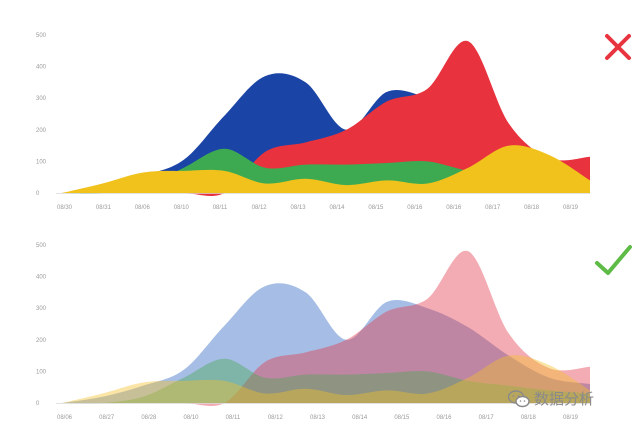 This screenshot has width=640, height=436. What do you see at coordinates (149, 418) in the screenshot?
I see `x-tick-label: 08/28` at bounding box center [149, 418].